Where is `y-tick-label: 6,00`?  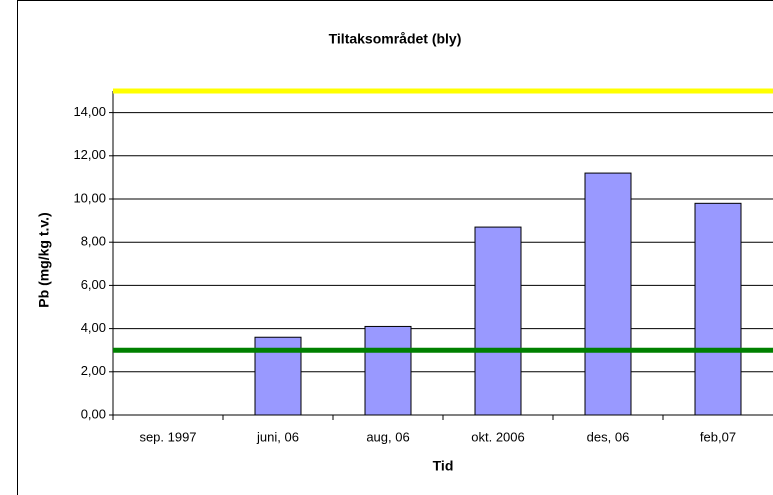 y-tick-label: 6,00 is located at coordinates (93, 284).